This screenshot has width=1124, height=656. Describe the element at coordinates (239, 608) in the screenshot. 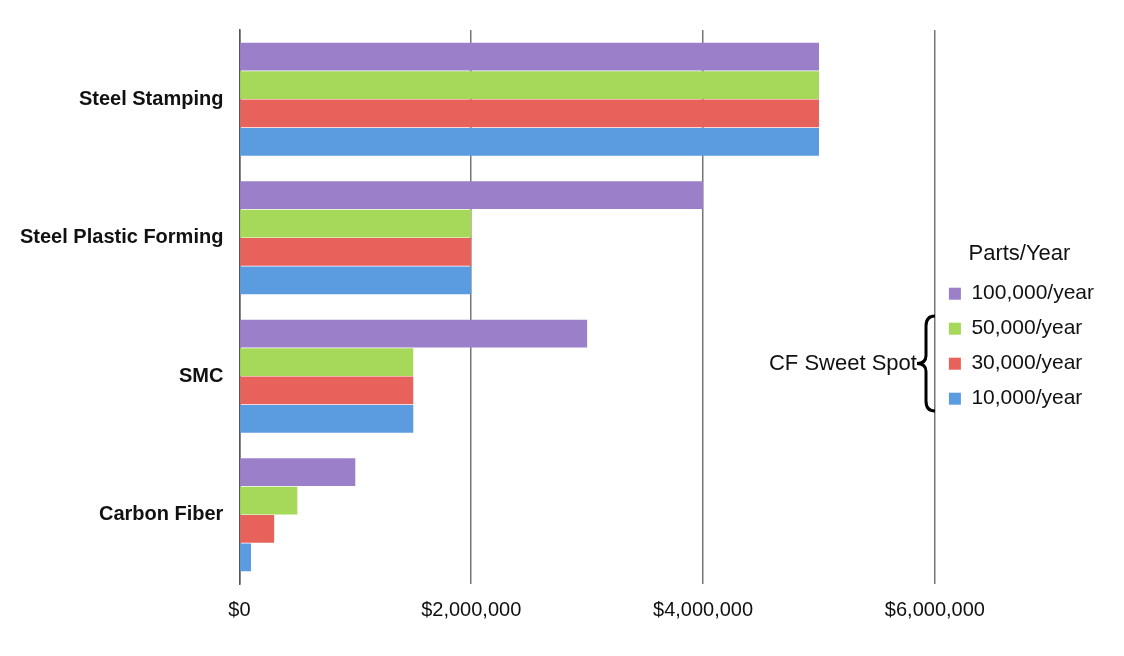

I see `x-tick-label: $0` at that location.